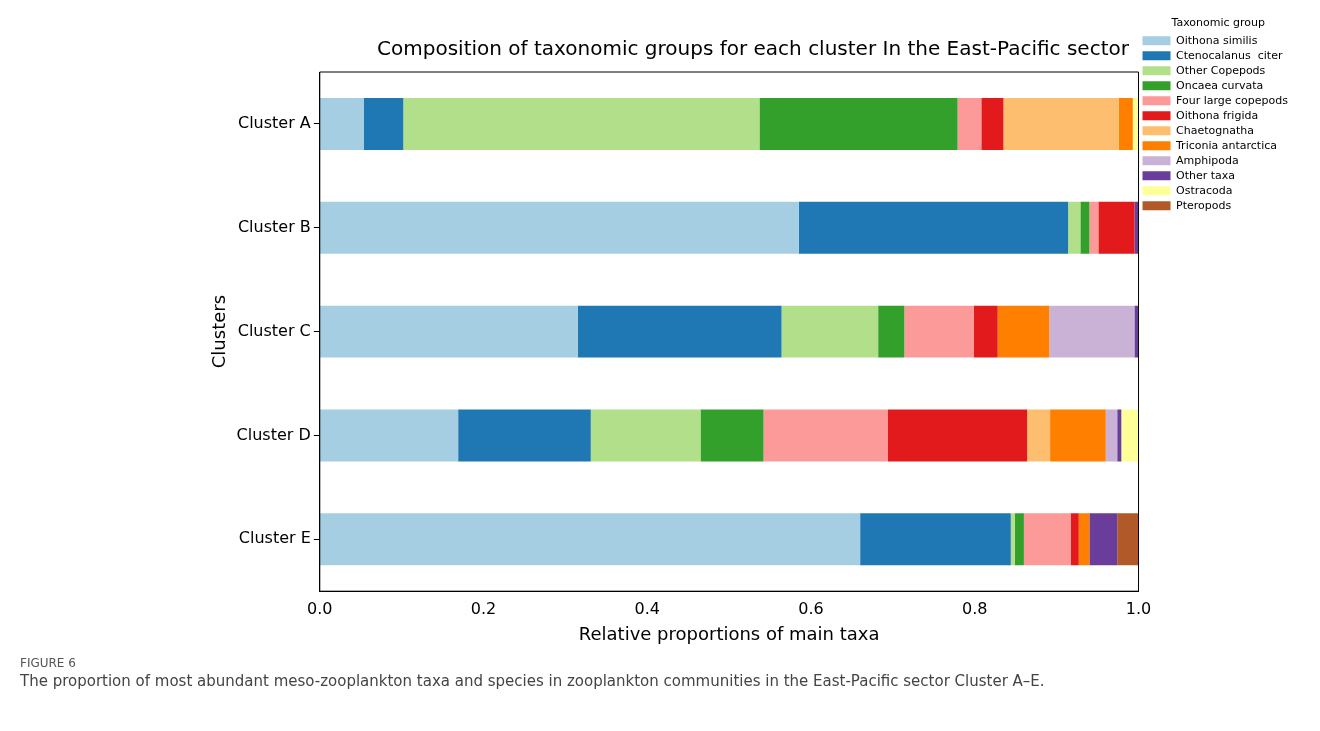 The width and height of the screenshot is (1320, 731). I want to click on y-tick-label: Cluster B, so click(274, 226).